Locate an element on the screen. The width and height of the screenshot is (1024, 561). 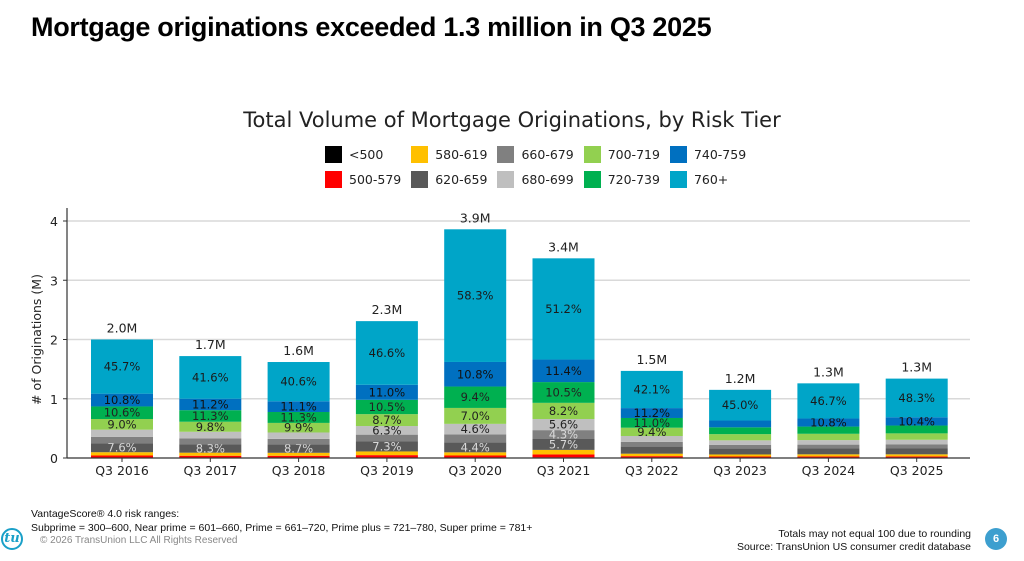
segment-label: 5.6% is located at coordinates (563, 425).